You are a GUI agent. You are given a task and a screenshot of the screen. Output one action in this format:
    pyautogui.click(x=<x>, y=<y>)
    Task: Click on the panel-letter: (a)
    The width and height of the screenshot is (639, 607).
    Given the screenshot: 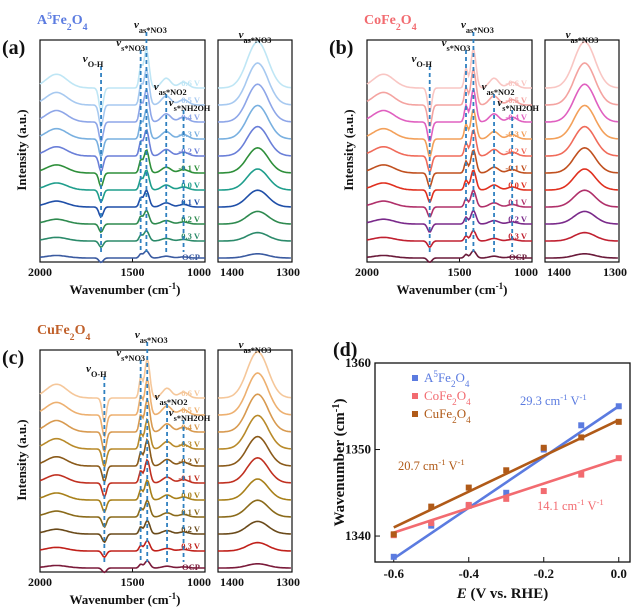 What is the action you would take?
    pyautogui.click(x=13, y=48)
    